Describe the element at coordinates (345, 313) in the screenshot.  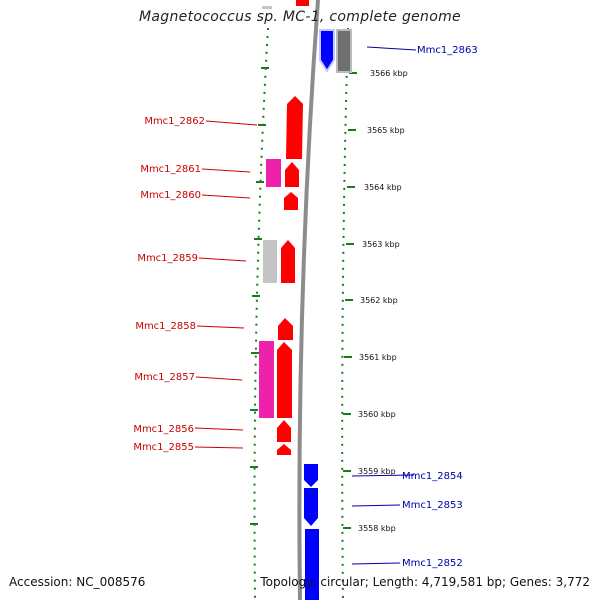
I see `outer-scale-ring` at that location.